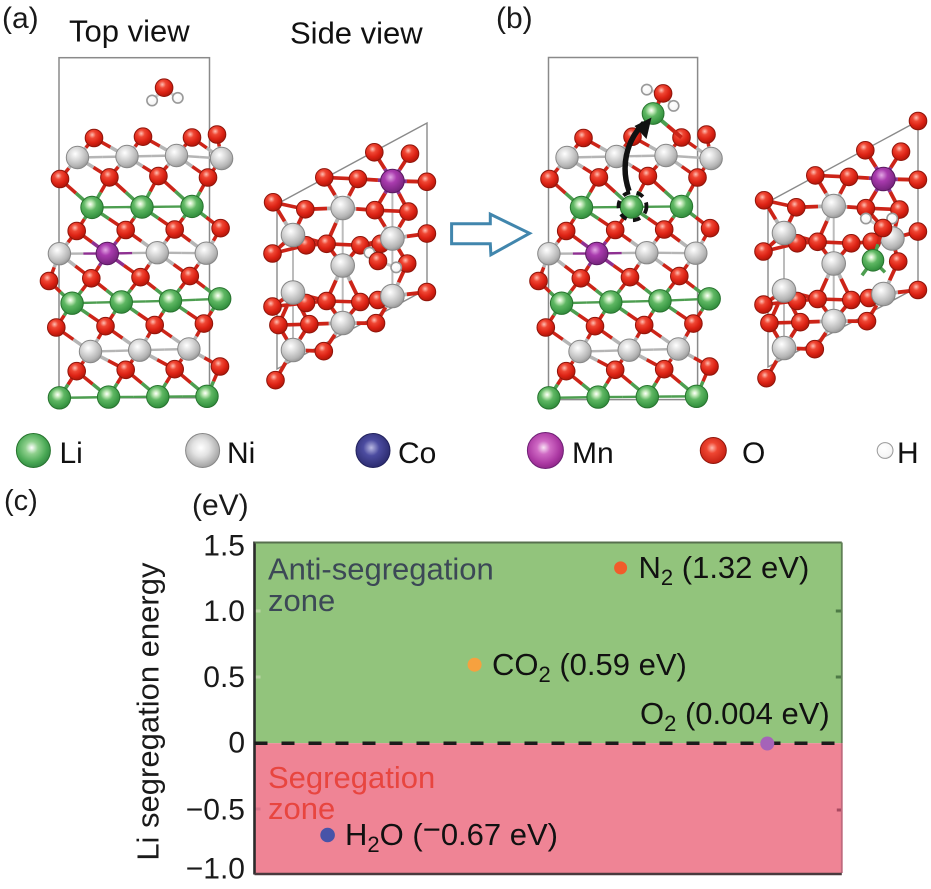 Image resolution: width=931 pixels, height=889 pixels. What do you see at coordinates (215, 810) in the screenshot?
I see `svg-text: −0.5` at bounding box center [215, 810].